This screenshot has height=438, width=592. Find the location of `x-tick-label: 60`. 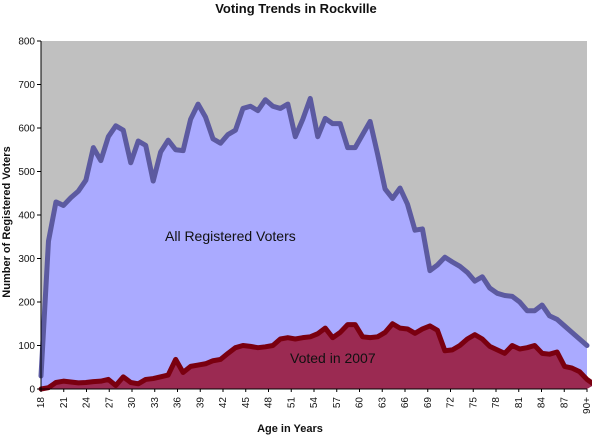

x-tick-label: 60 is located at coordinates (360, 403).